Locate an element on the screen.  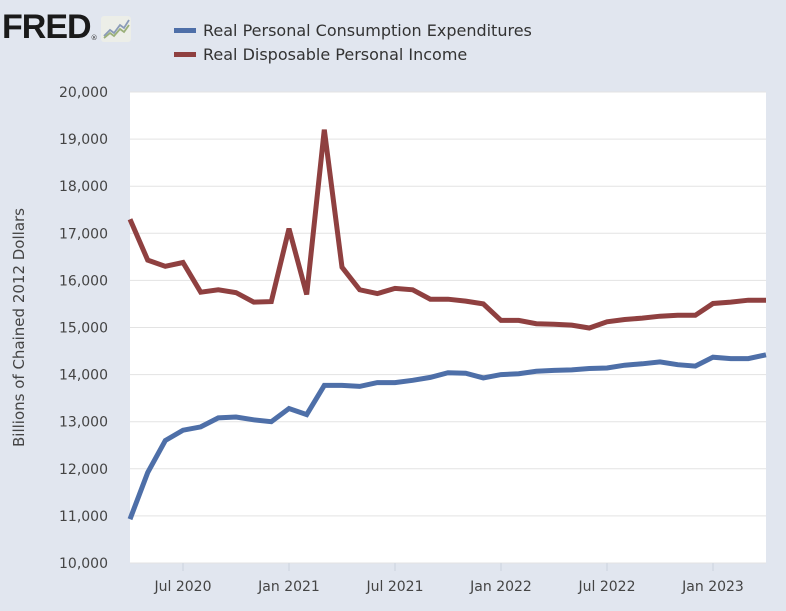
legend-swatch-pce is located at coordinates (185, 30).